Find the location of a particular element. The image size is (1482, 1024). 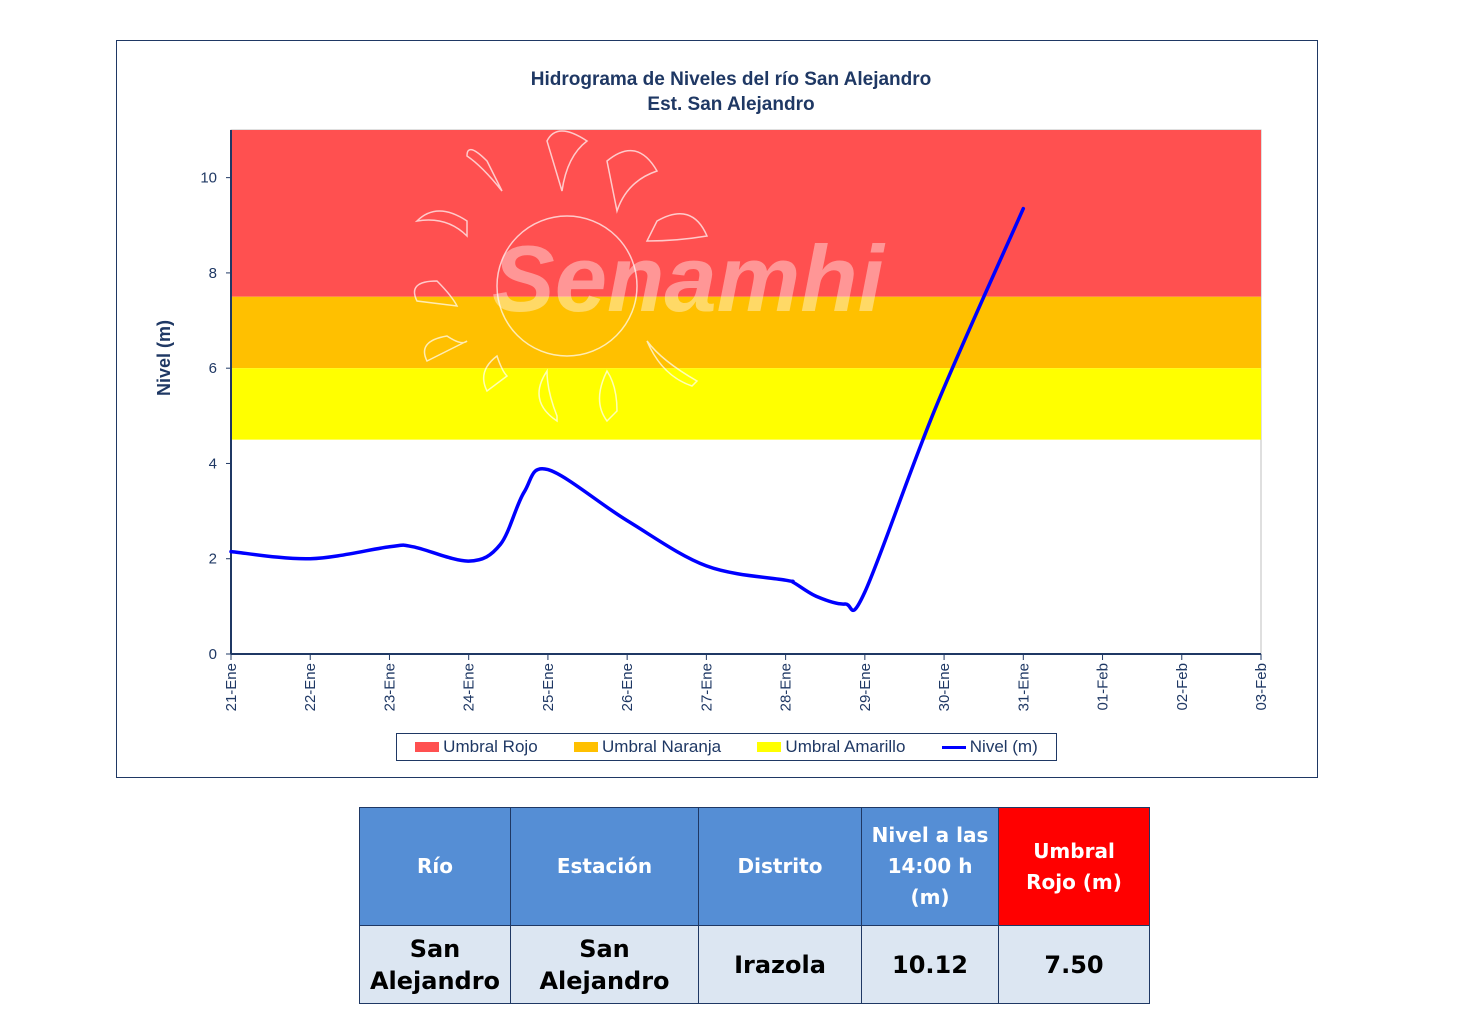

legend-swatch-naranja is located at coordinates (586, 747).